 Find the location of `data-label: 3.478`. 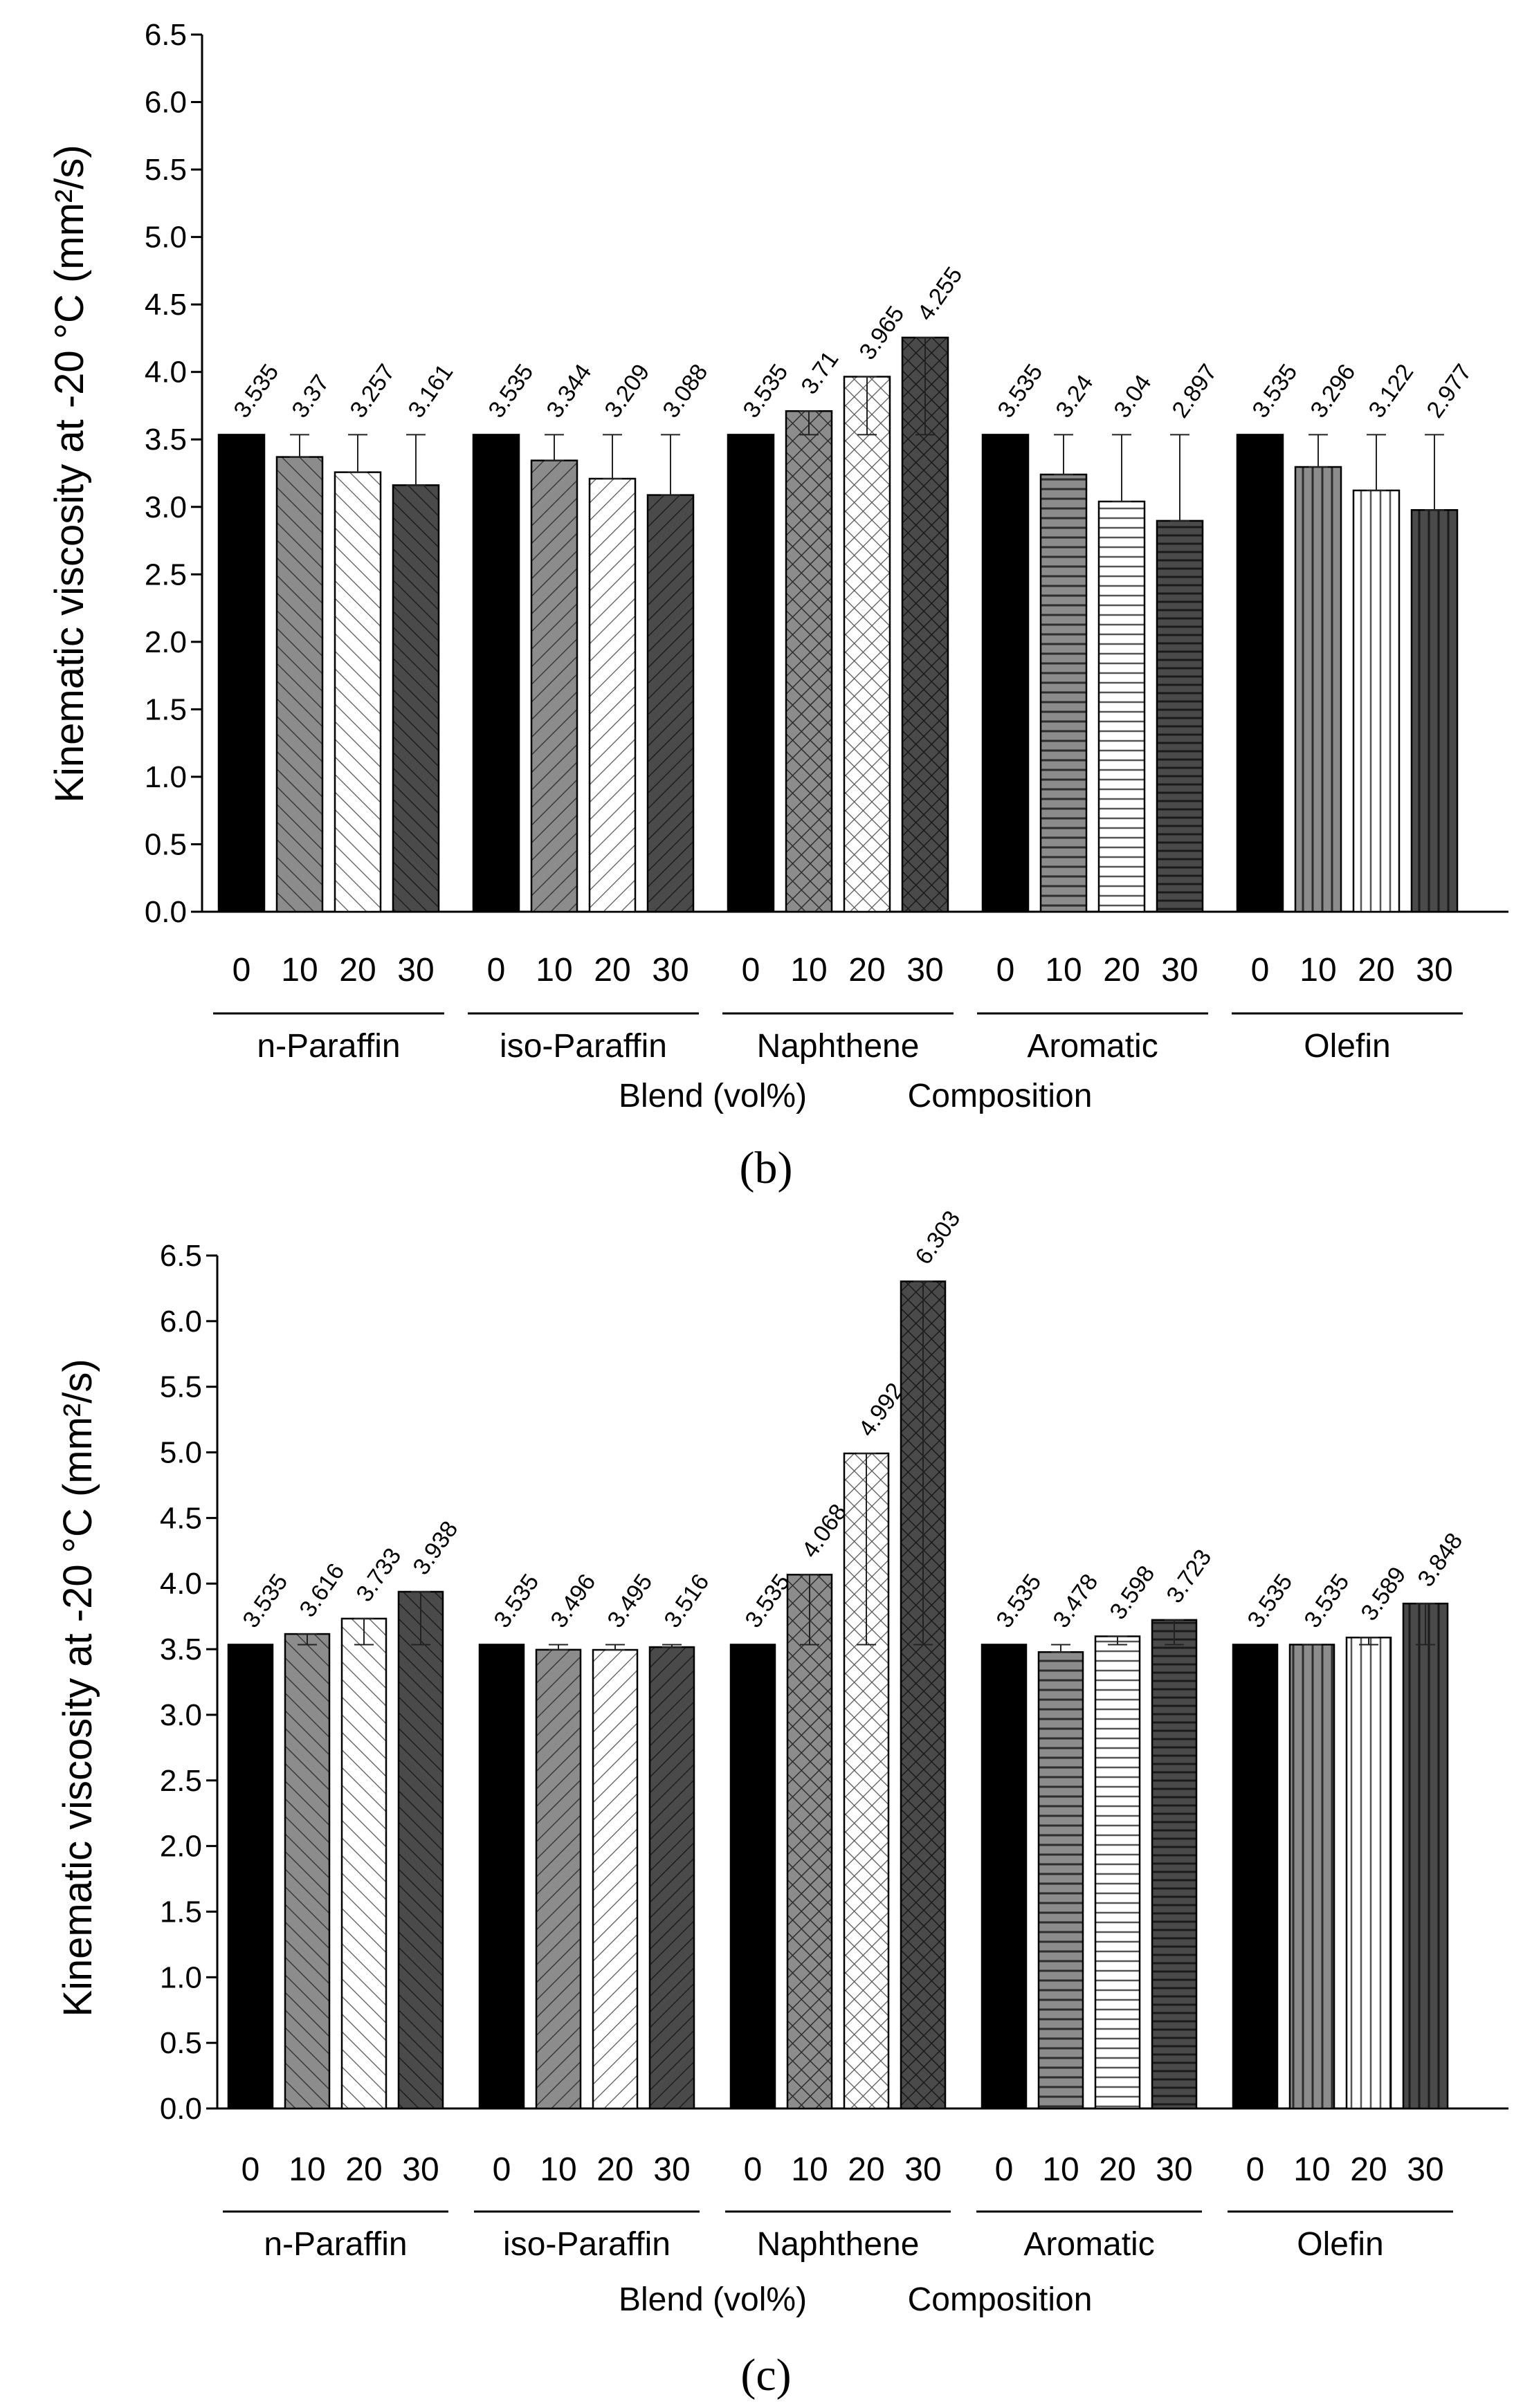

data-label: 3.478 is located at coordinates (1075, 1601).